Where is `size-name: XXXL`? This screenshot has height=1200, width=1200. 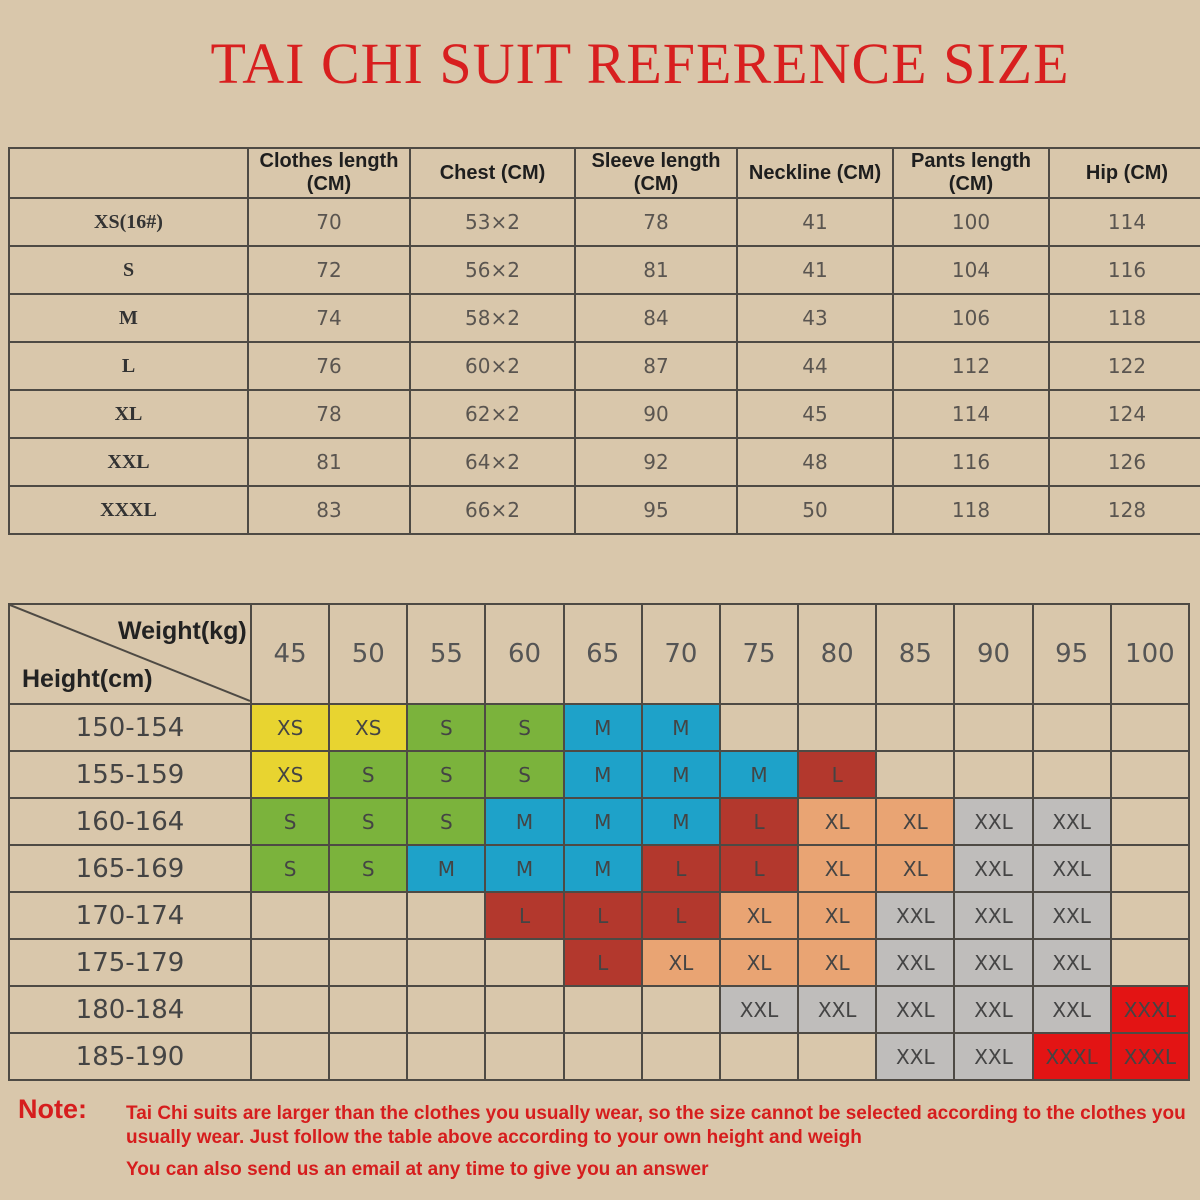 size-name: XXXL is located at coordinates (128, 510).